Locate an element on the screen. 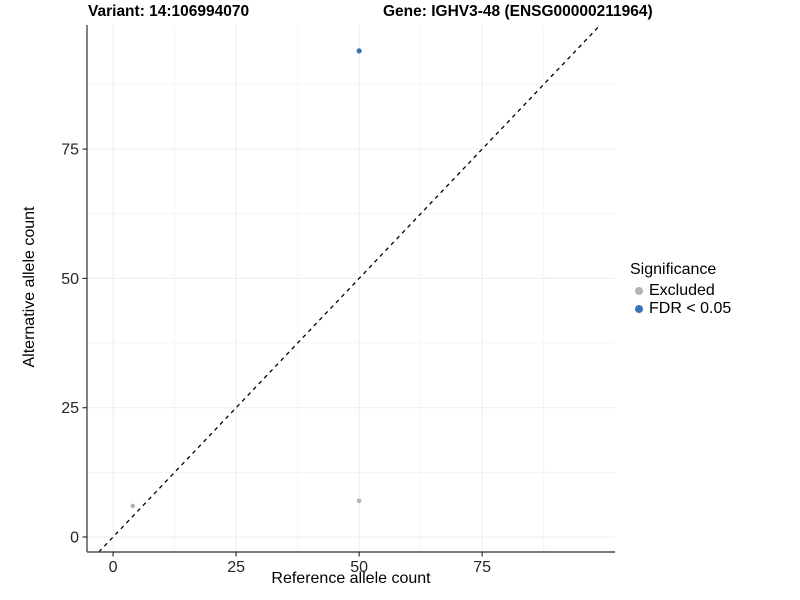 This screenshot has height=600, width=800. x-tick-label: 25 is located at coordinates (236, 567).